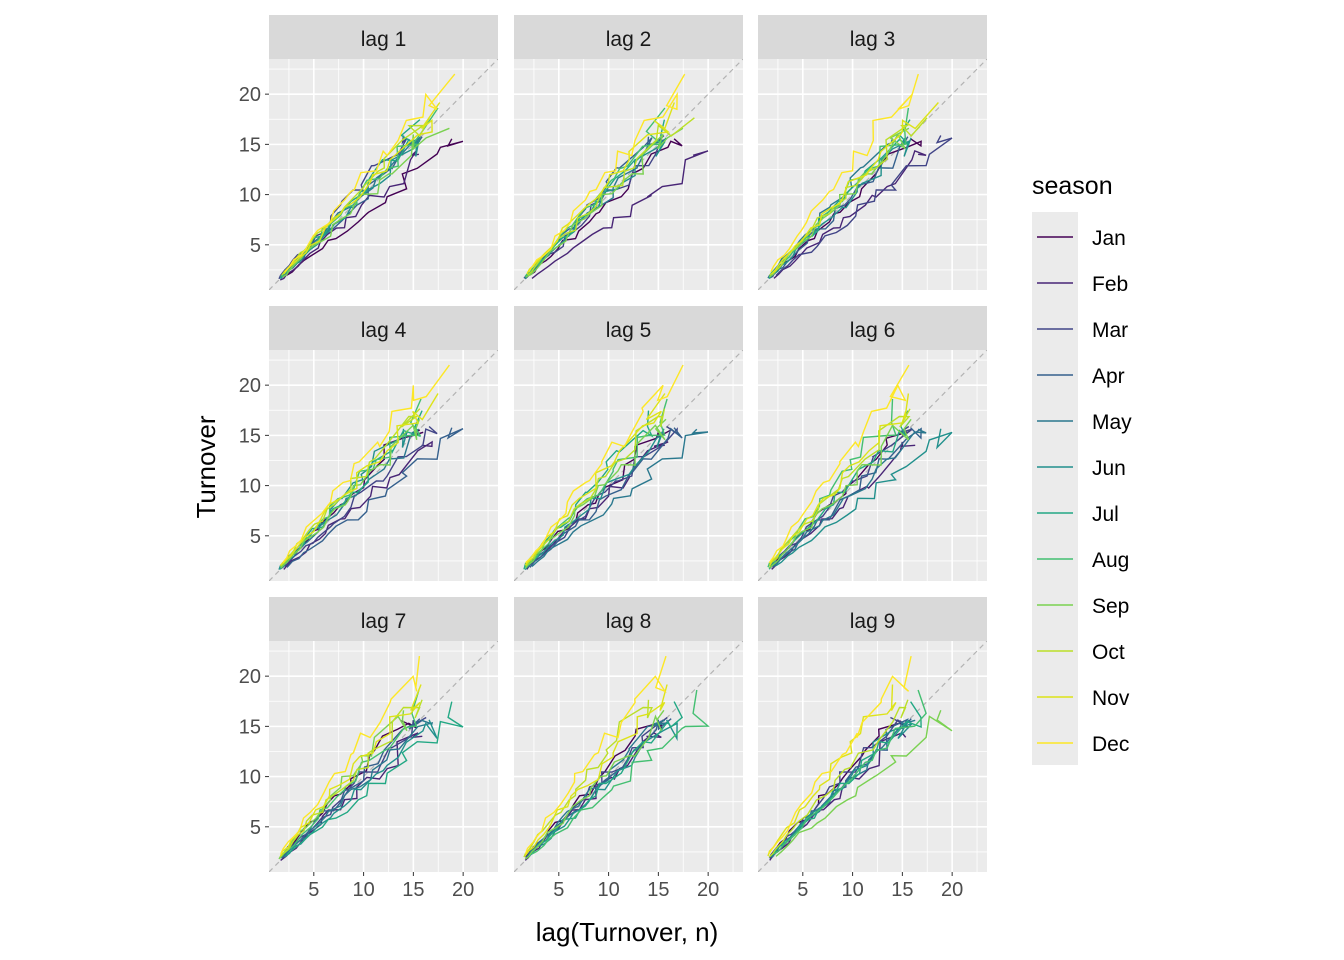  I want to click on facet-strip-label: lag 1, so click(384, 39).